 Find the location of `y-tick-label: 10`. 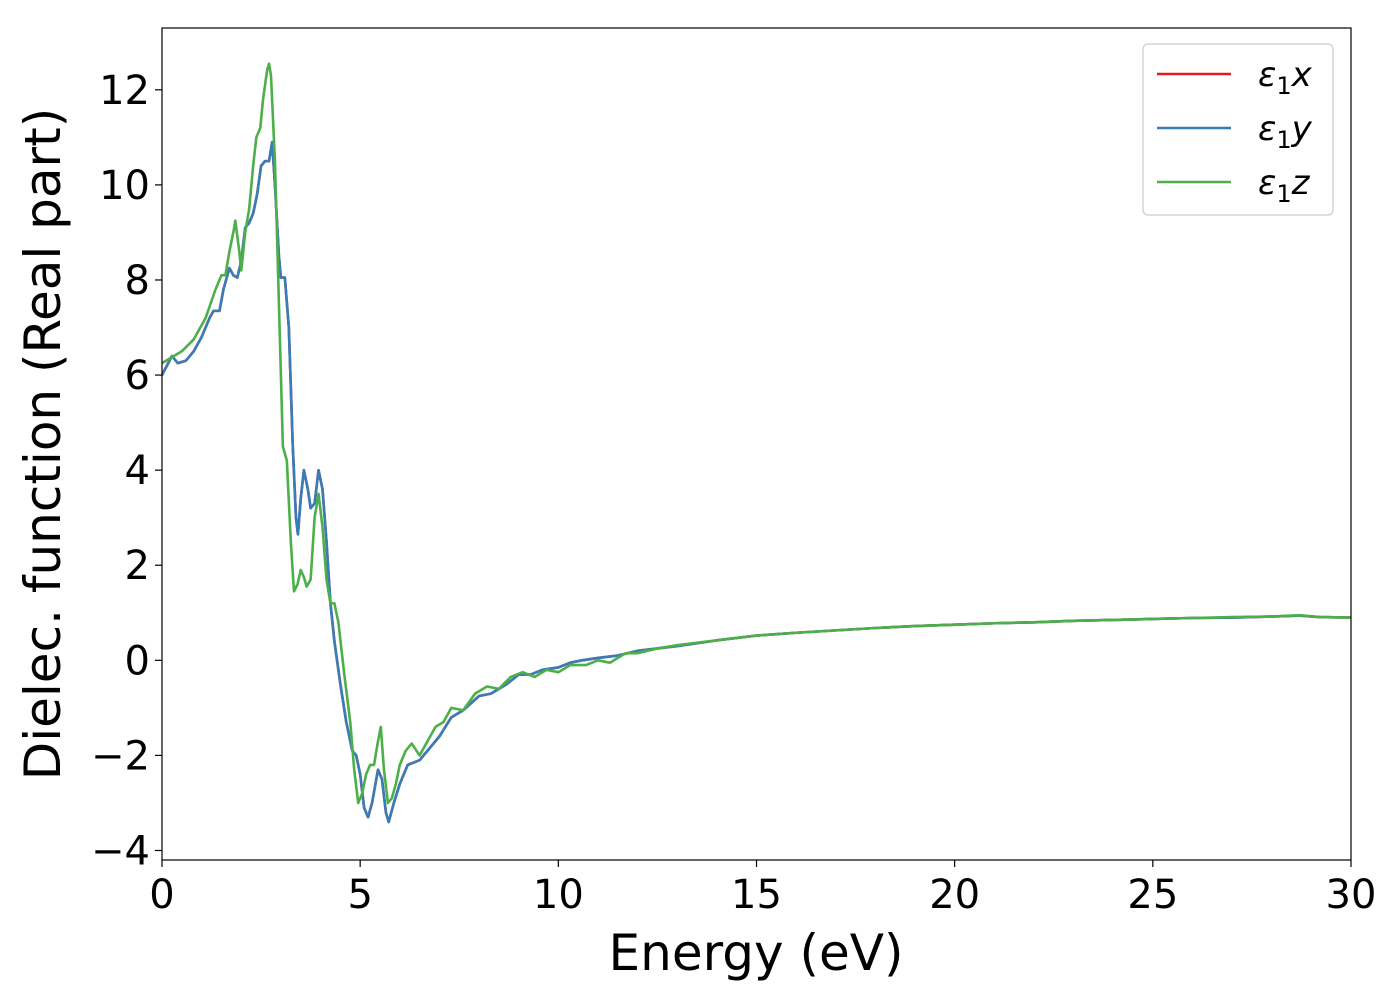

y-tick-label: 10 is located at coordinates (124, 186).